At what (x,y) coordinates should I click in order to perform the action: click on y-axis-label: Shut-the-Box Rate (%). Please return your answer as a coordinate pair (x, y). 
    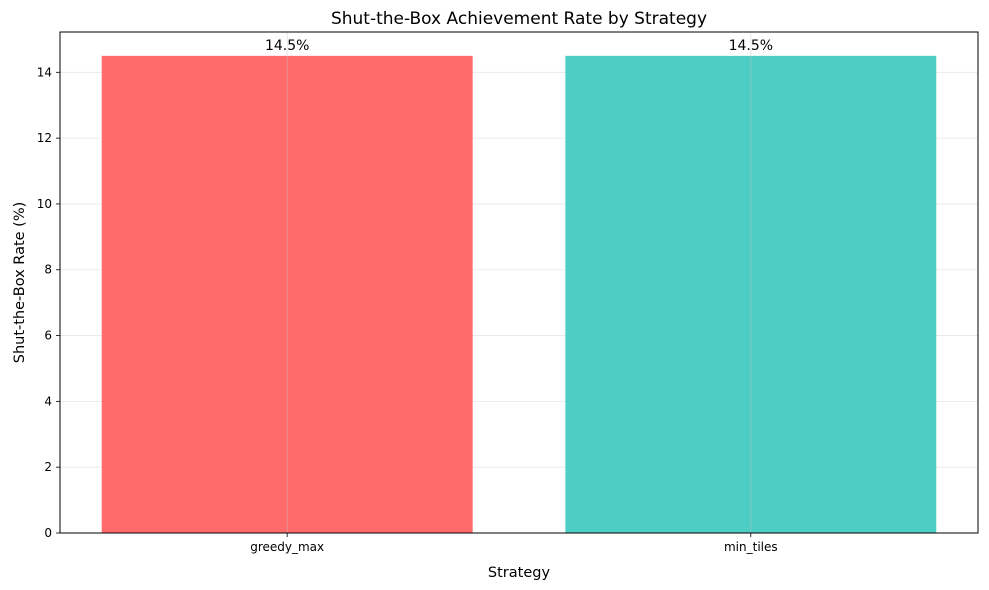
    Looking at the image, I should click on (20, 283).